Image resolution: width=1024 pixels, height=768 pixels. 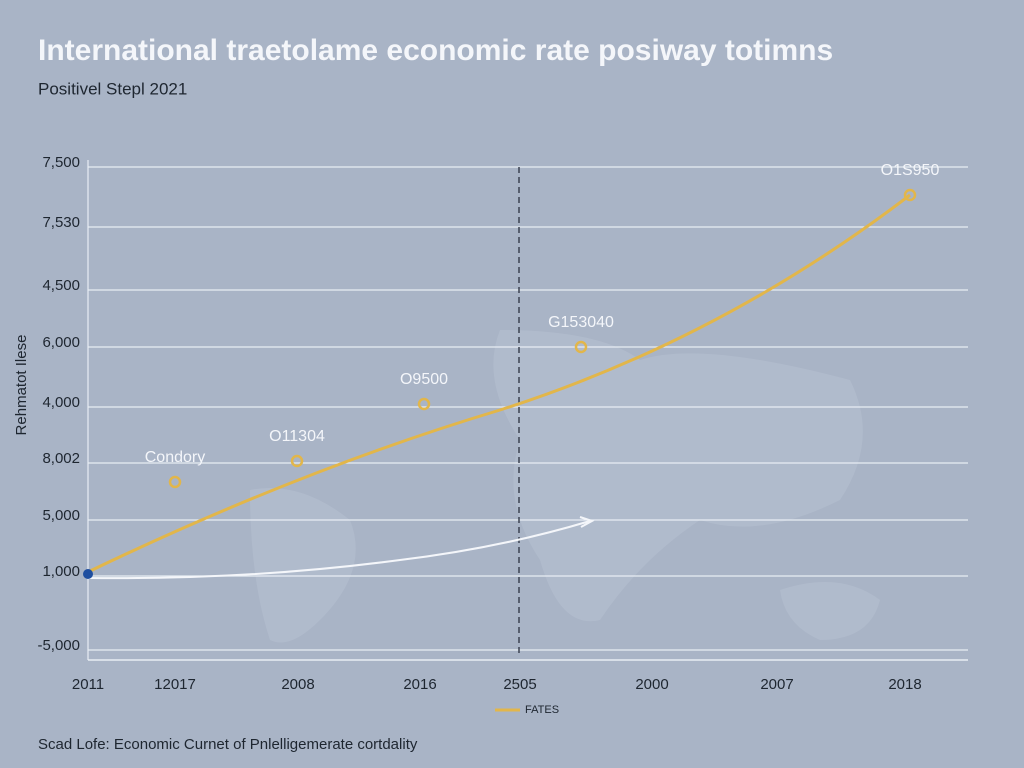 I want to click on y-tick-label: 5,000, so click(x=61, y=515).